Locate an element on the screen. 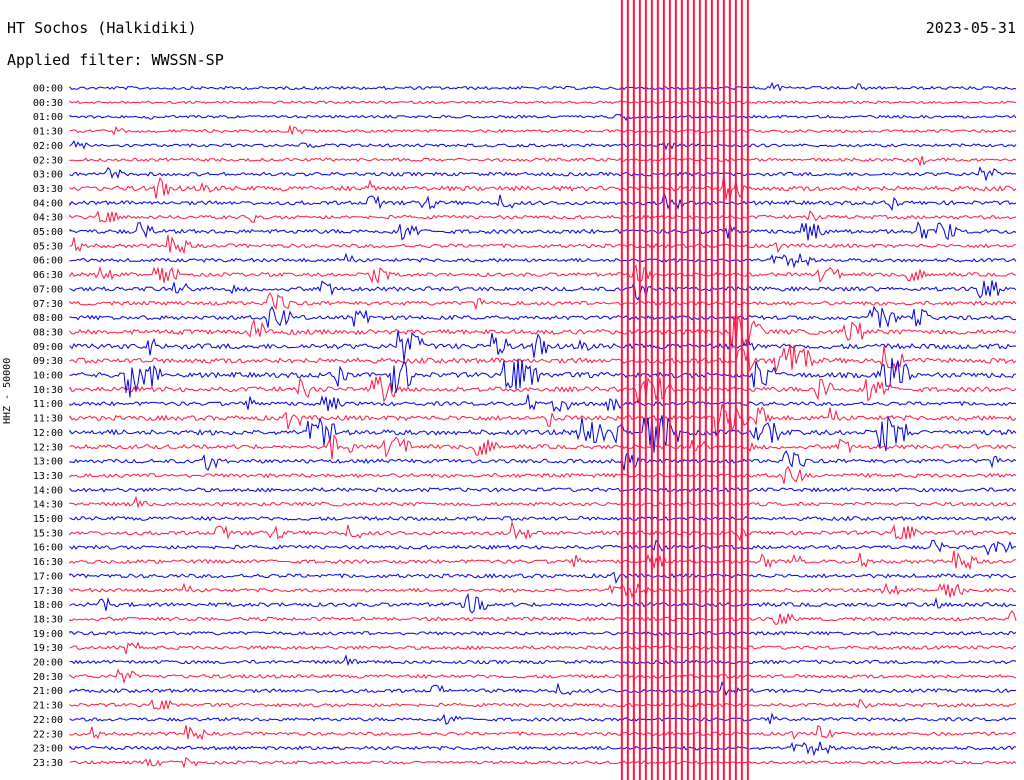 The image size is (1024, 780). time-tick-label: 05:30 is located at coordinates (48, 246).